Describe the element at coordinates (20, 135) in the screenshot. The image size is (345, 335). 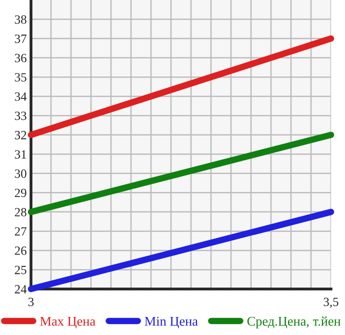
I see `y-tick-label: 32` at that location.